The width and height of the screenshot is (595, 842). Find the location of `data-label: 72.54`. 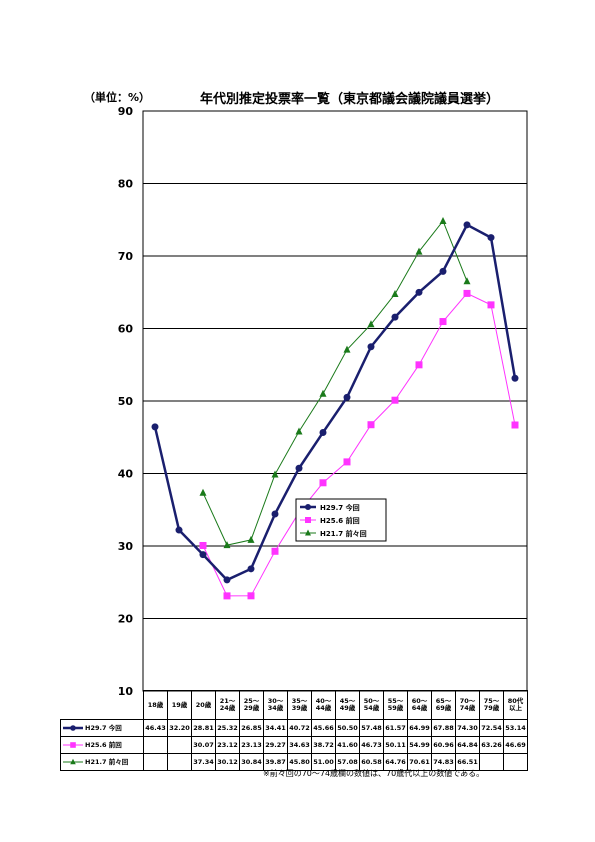

data-label: 72.54 is located at coordinates (491, 728).